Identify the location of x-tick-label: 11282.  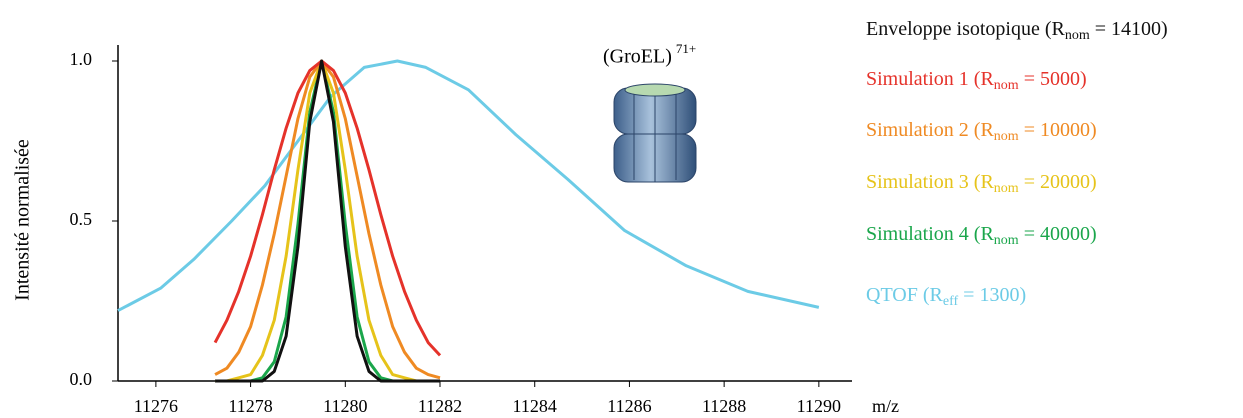
(440, 406).